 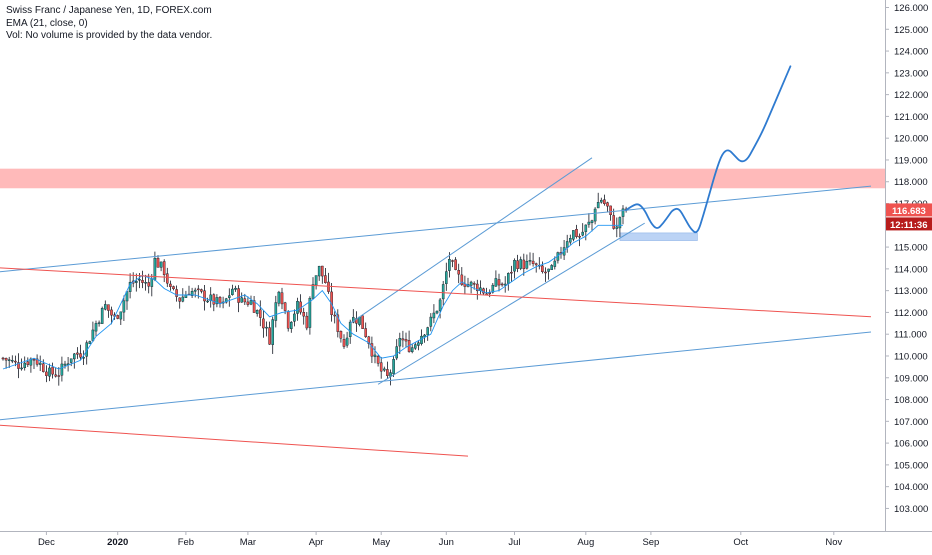 I want to click on indicator-label: EMA (21, close, 0), so click(x=47, y=23).